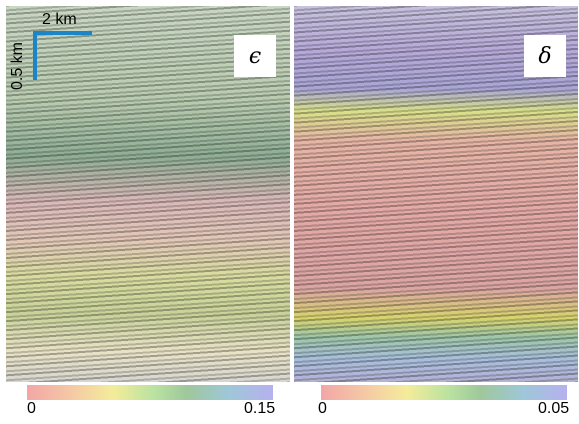 This screenshot has width=579, height=424. Describe the element at coordinates (59, 19) in the screenshot. I see `scale-label: 2 km` at that location.